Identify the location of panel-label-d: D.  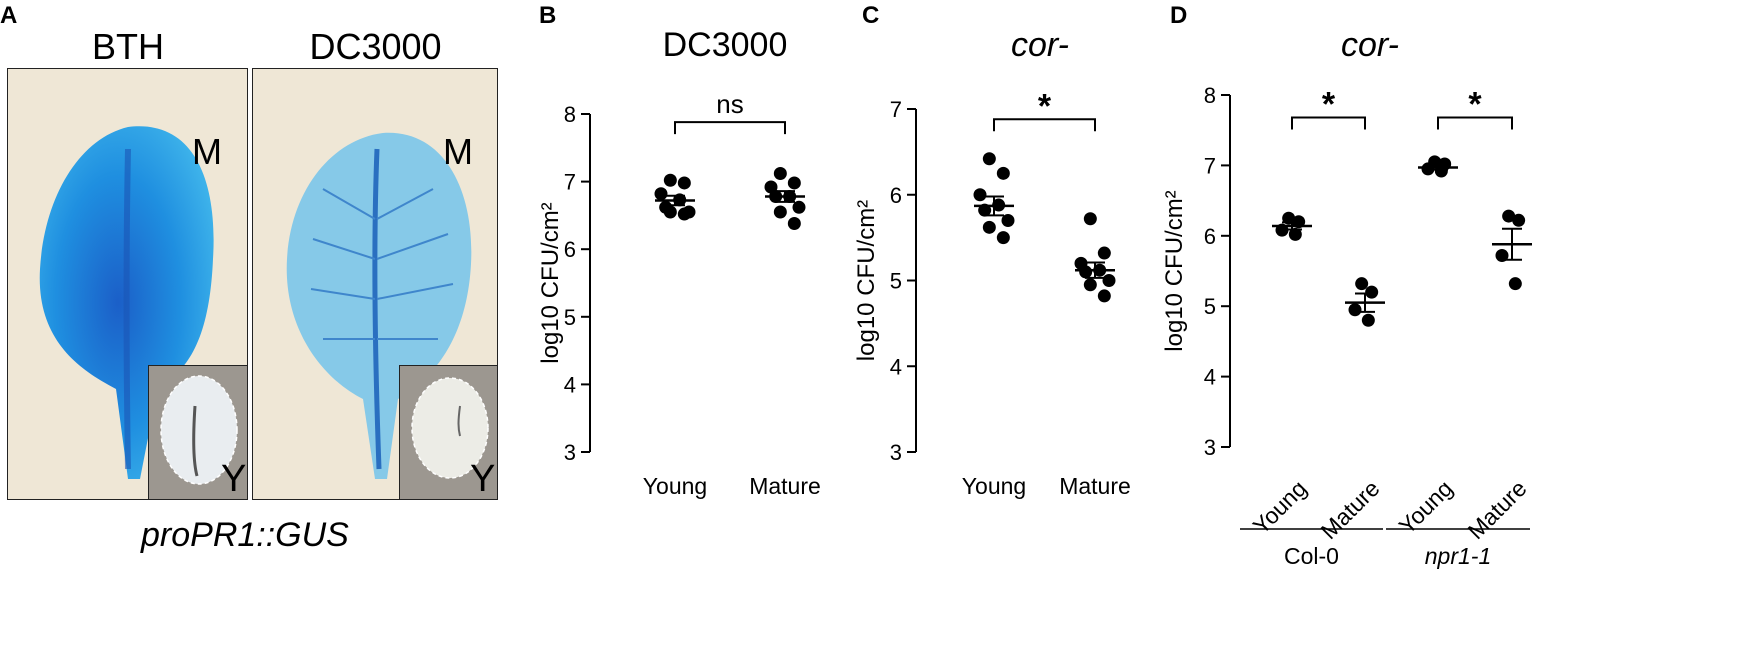
(1179, 15).